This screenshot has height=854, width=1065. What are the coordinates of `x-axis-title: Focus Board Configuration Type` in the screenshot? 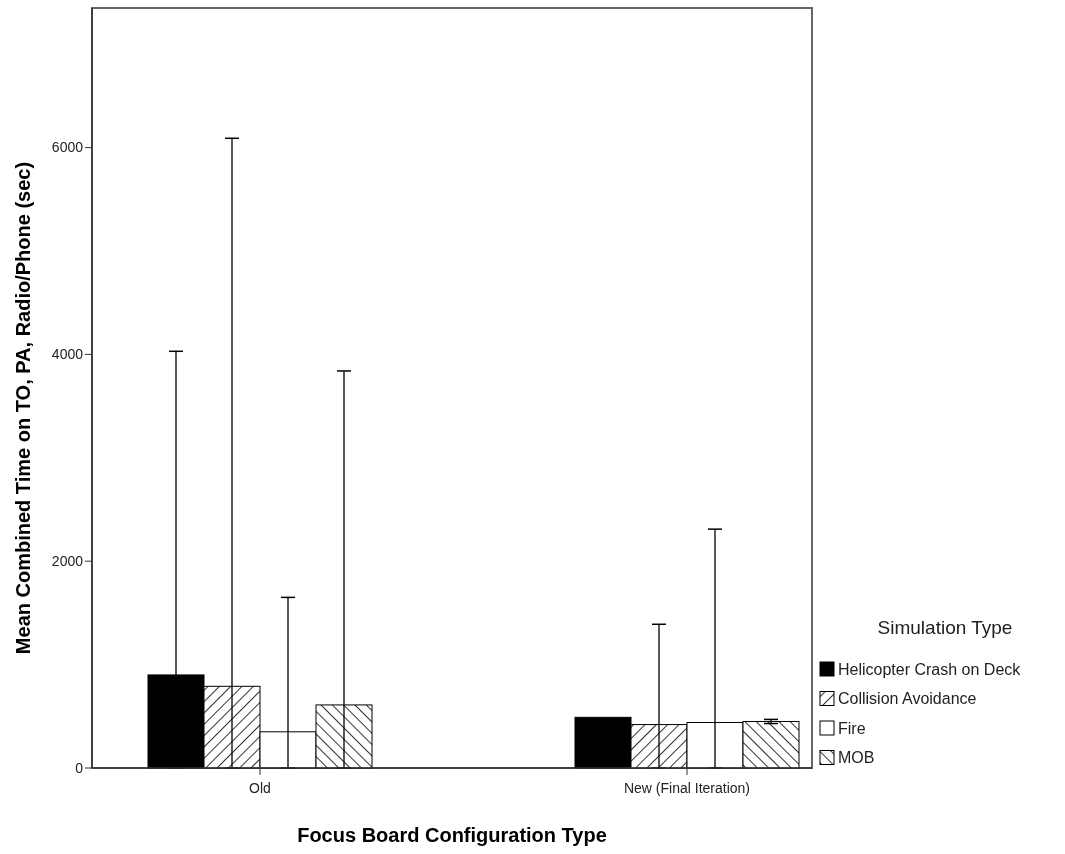 It's located at (452, 835).